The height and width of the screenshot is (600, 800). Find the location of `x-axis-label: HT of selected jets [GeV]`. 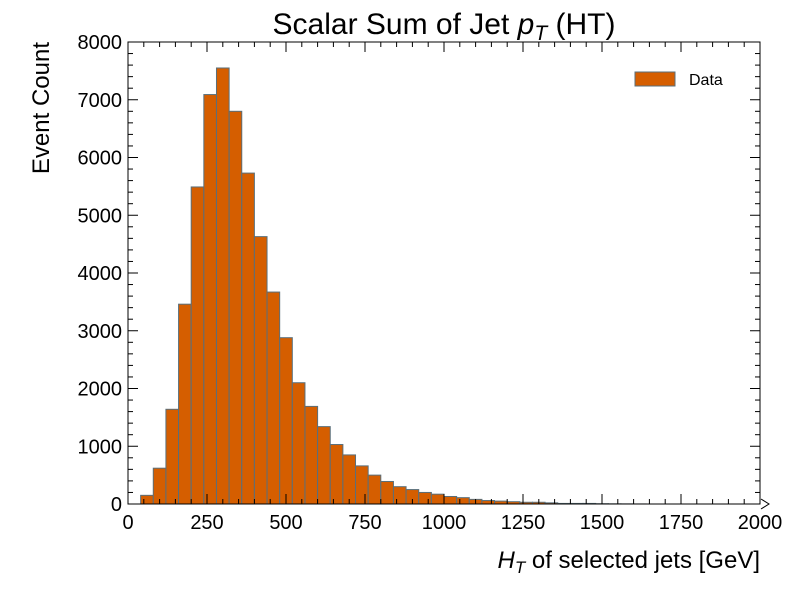

x-axis-label: HT of selected jets [GeV] is located at coordinates (628, 562).